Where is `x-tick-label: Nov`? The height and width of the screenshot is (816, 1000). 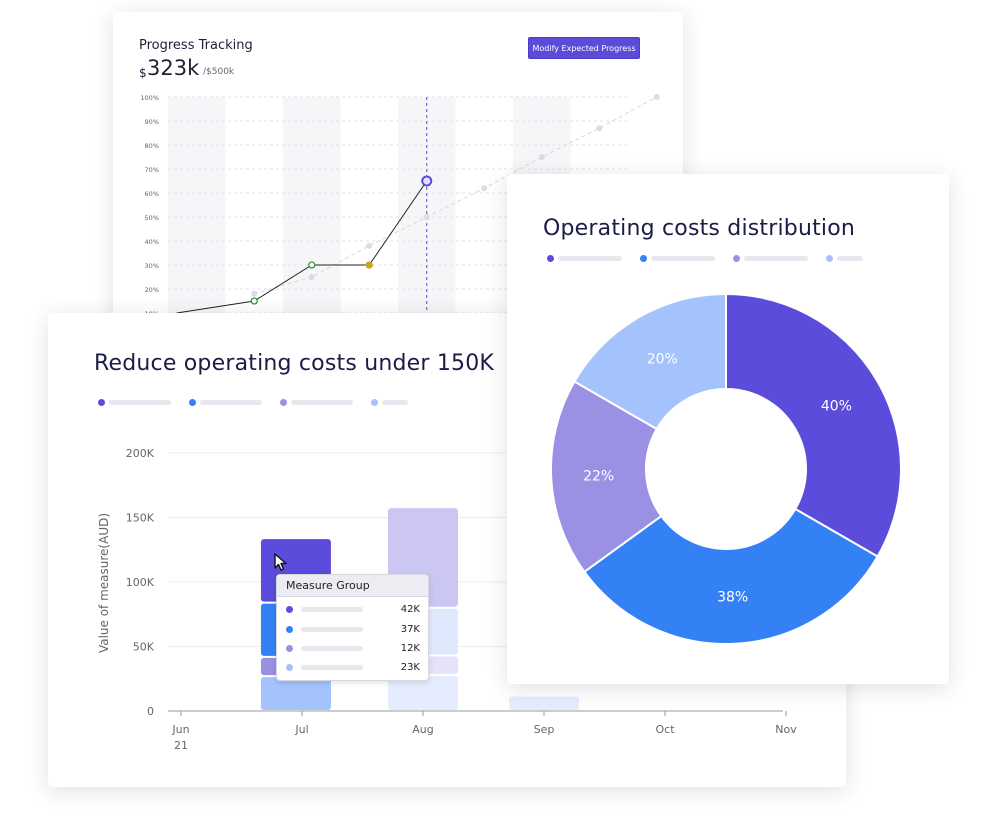
x-tick-label: Nov is located at coordinates (786, 729).